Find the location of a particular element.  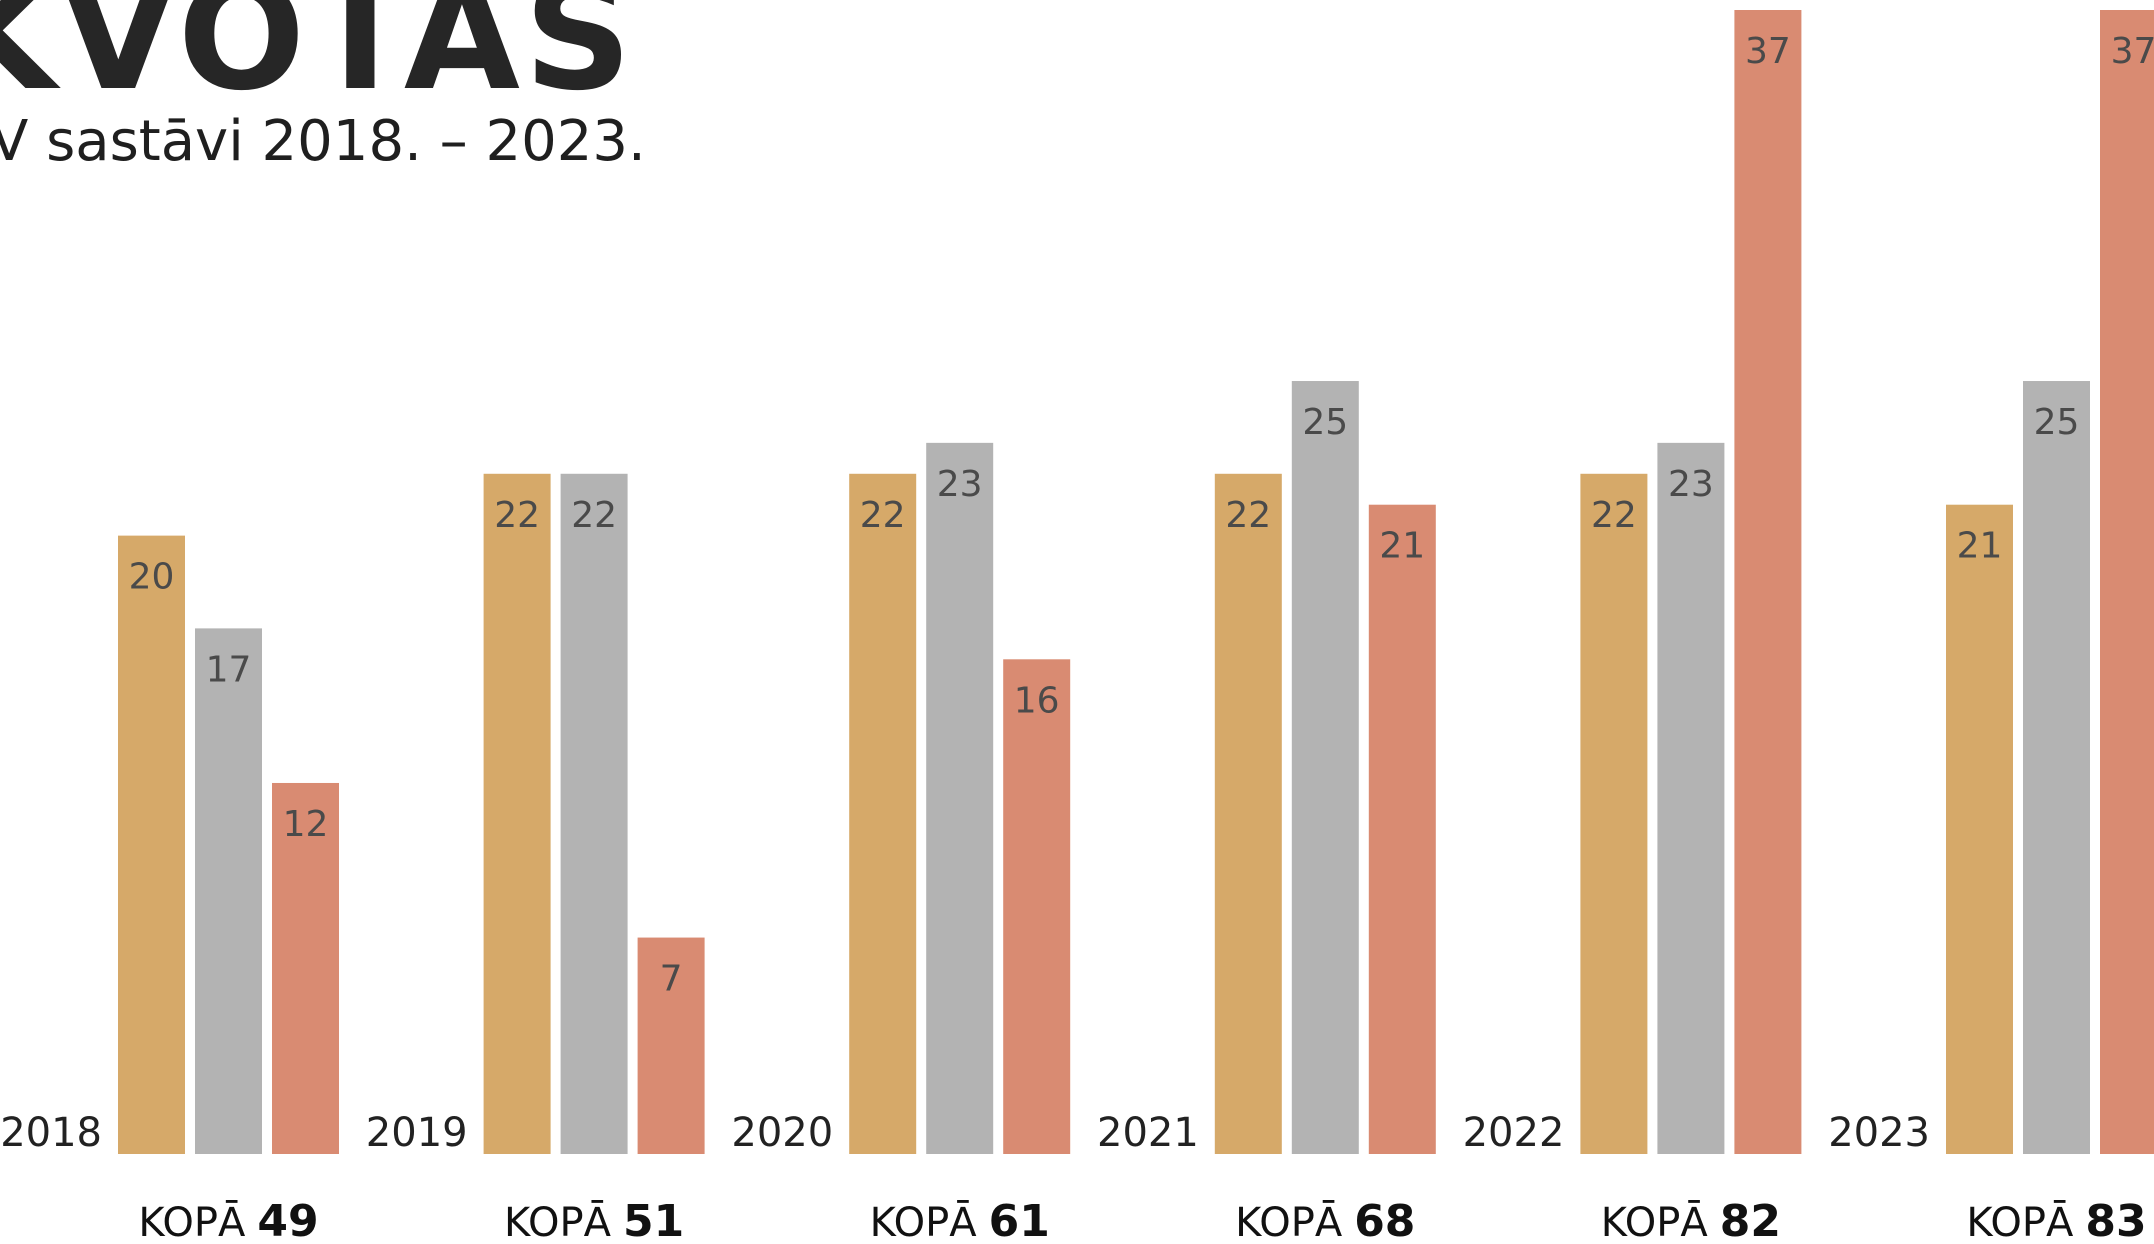

bar-value-label: 16 is located at coordinates (1037, 700).